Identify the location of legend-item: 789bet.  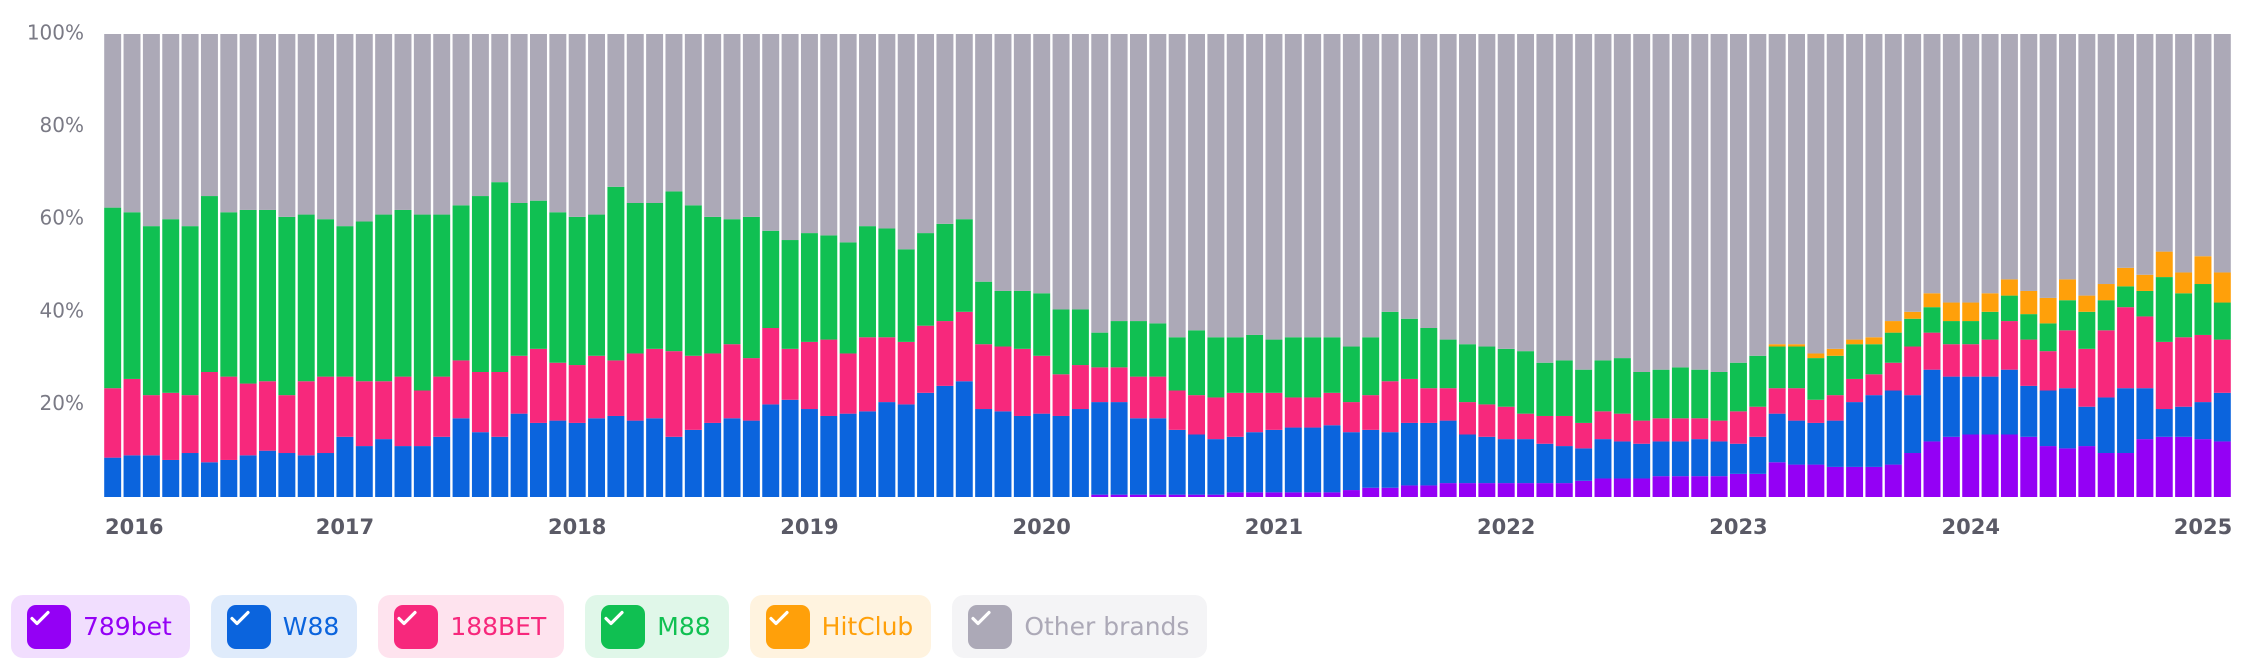
(100, 626).